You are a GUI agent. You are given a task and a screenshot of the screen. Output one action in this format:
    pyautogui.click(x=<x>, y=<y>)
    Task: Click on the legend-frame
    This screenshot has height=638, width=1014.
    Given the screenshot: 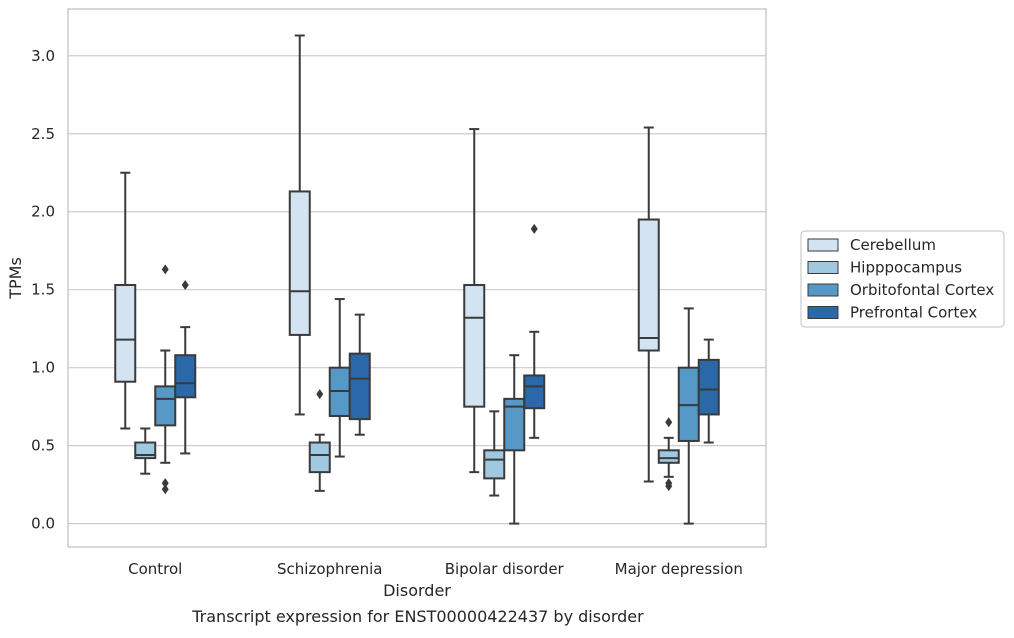 What is the action you would take?
    pyautogui.click(x=902, y=279)
    